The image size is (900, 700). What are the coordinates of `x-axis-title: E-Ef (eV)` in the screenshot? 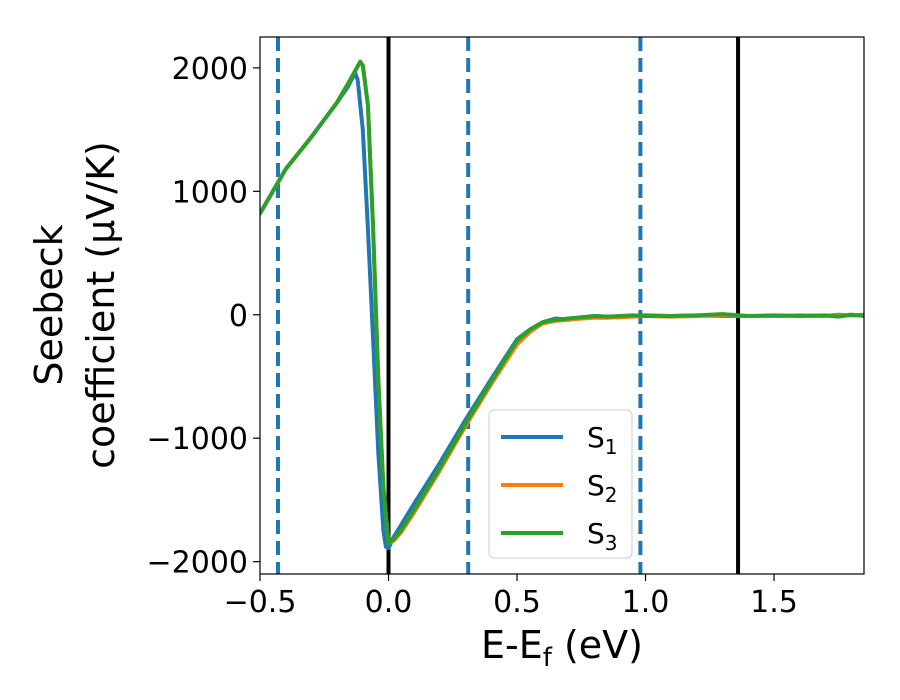 It's located at (562, 648).